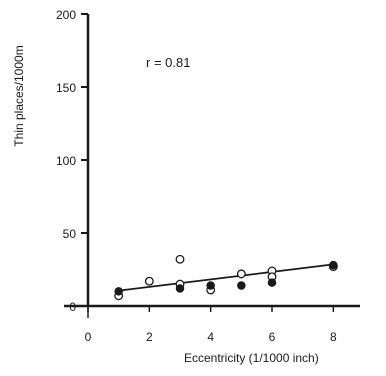 The image size is (386, 376). What do you see at coordinates (211, 325) in the screenshot?
I see `x-tick-group: 0 2 4 6 8` at bounding box center [211, 325].